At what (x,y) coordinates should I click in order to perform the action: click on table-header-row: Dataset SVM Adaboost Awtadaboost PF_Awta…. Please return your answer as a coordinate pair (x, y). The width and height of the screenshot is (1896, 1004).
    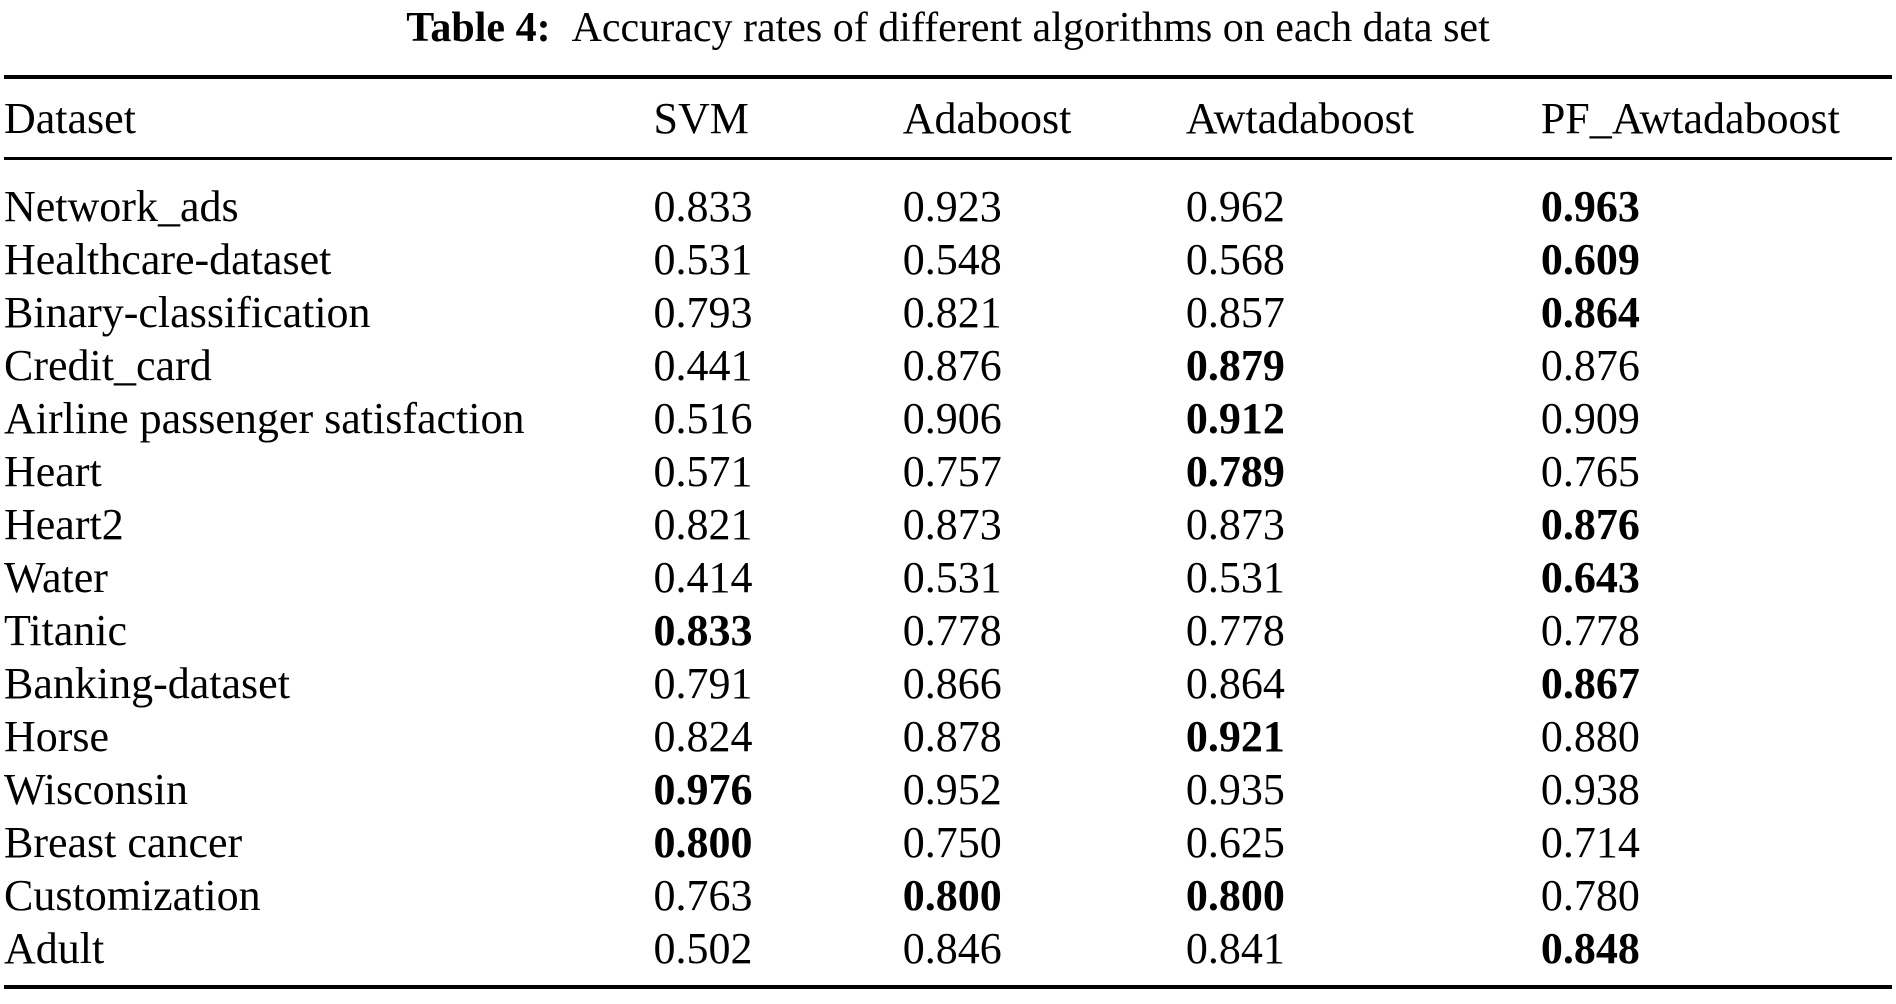
    Looking at the image, I should click on (948, 118).